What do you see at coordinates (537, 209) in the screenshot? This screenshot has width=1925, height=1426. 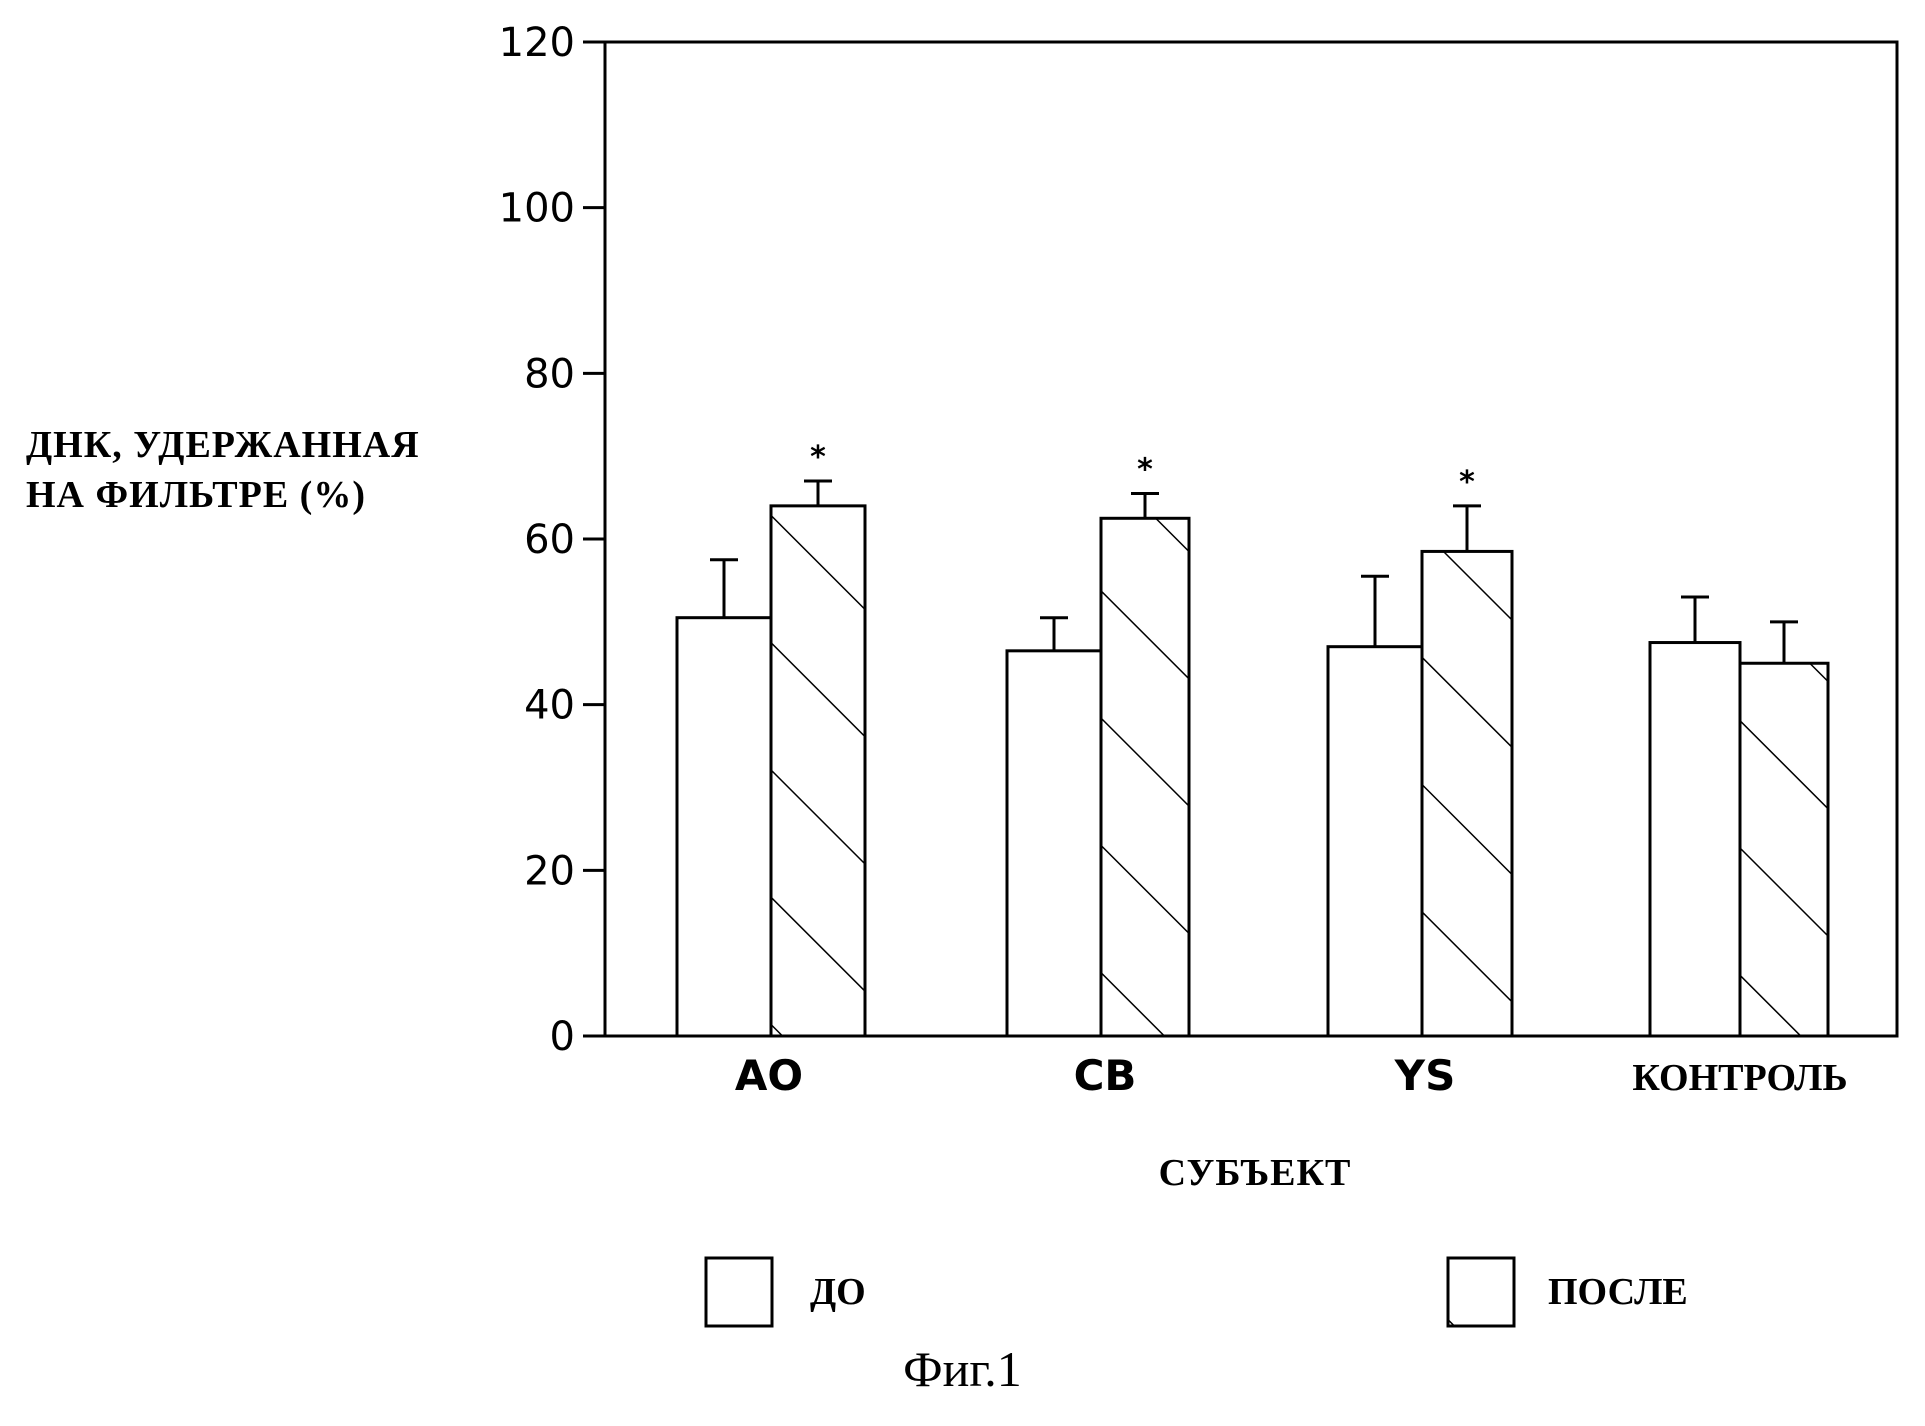 I see `y-tick-label: 100` at bounding box center [537, 209].